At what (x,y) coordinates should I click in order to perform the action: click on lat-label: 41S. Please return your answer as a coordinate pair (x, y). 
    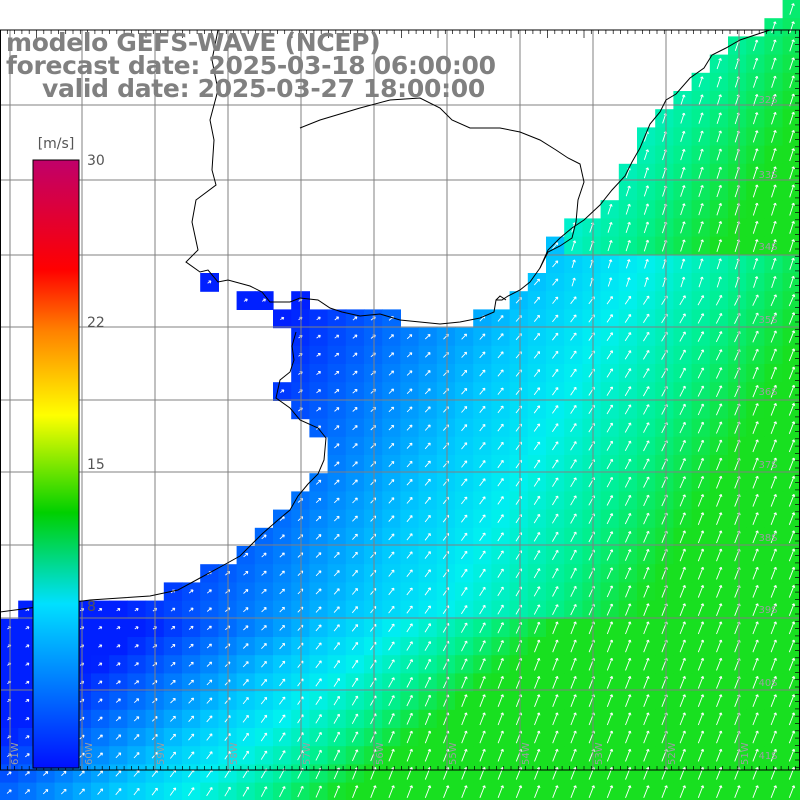
    Looking at the image, I should click on (767, 756).